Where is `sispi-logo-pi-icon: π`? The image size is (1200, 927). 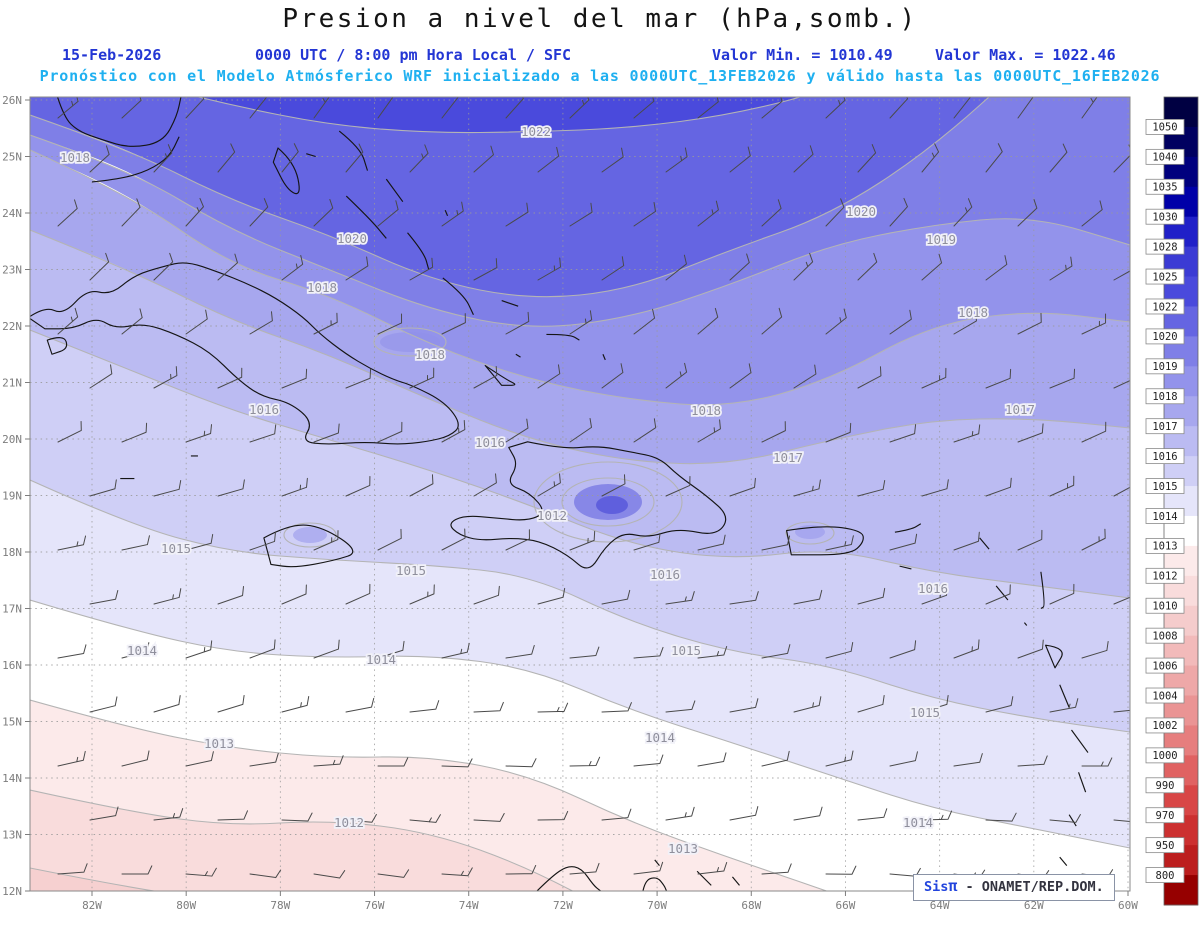
sispi-logo-pi-icon: π is located at coordinates (953, 886).